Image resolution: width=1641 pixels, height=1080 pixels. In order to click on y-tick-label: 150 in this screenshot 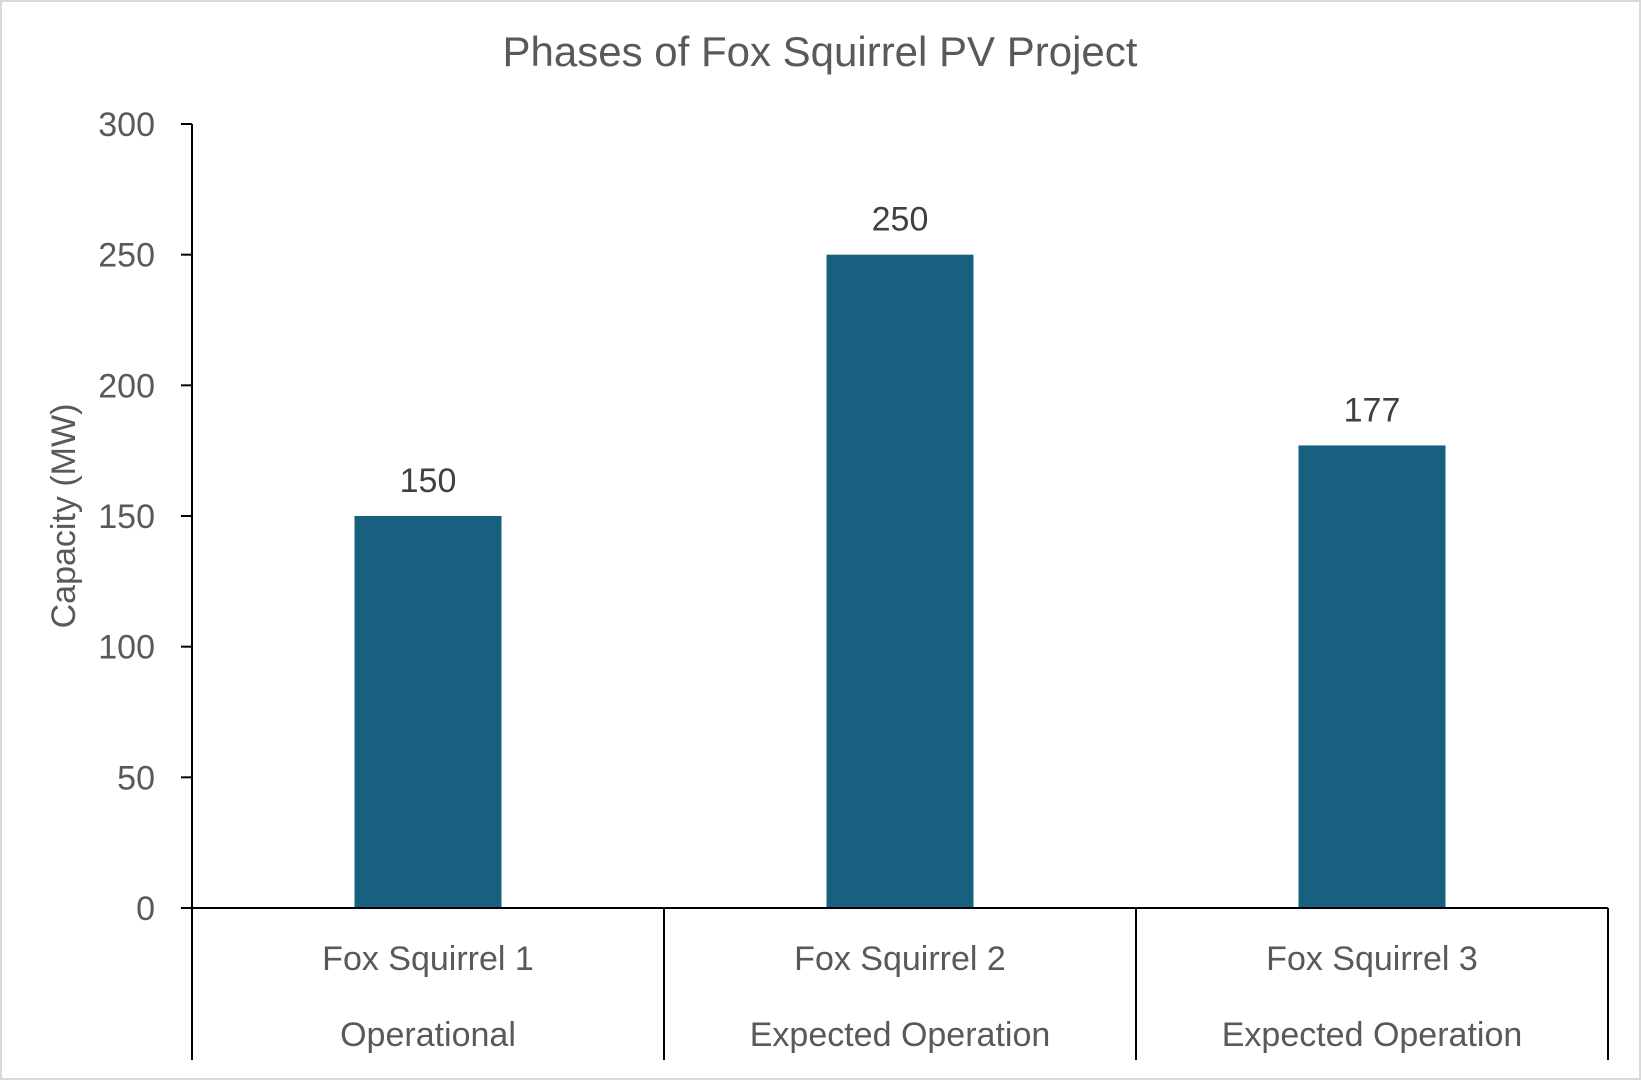, I will do `click(126, 517)`.